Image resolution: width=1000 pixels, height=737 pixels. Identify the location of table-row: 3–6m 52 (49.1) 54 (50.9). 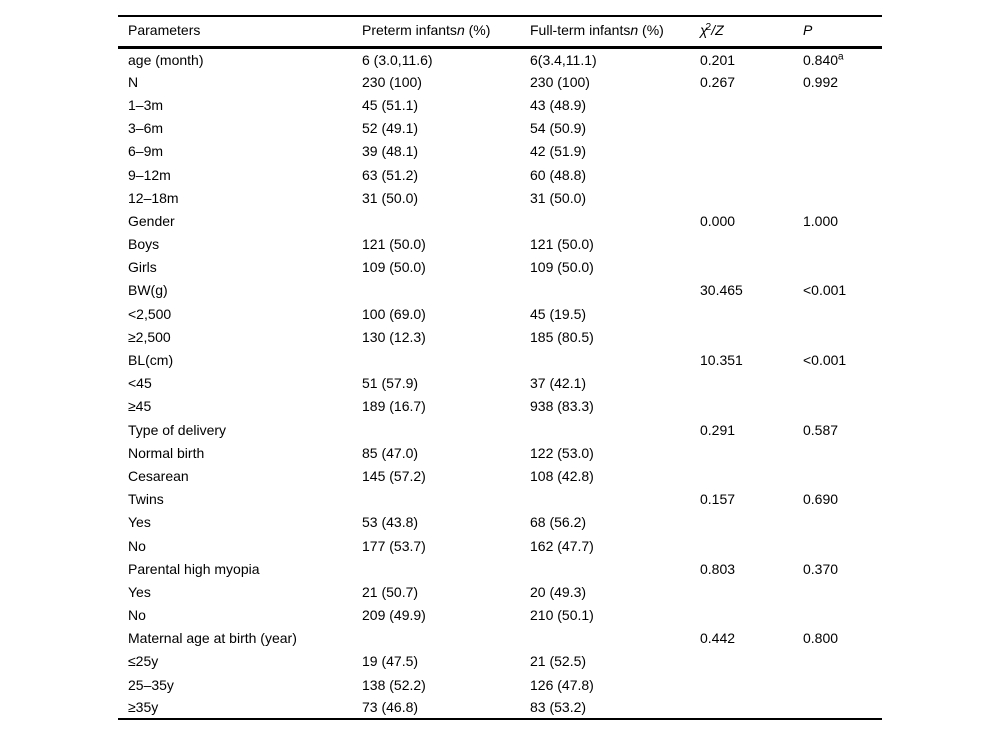
(500, 128).